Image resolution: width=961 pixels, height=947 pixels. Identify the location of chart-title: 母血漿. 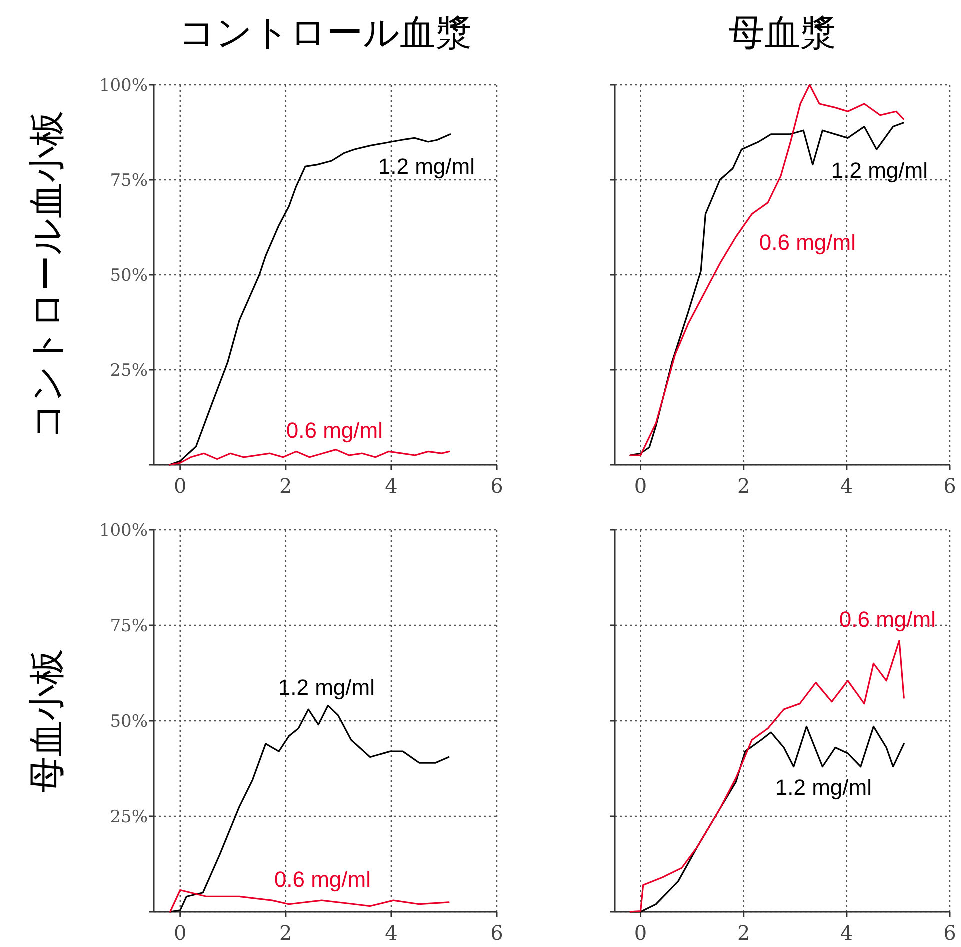
(782, 32).